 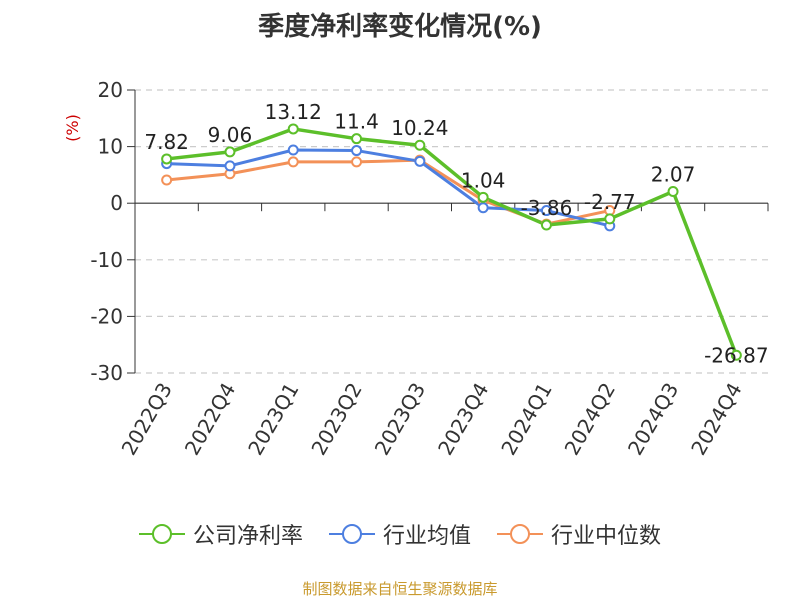 I want to click on chart-title: 季度净利率变化情况(%), so click(x=400, y=27).